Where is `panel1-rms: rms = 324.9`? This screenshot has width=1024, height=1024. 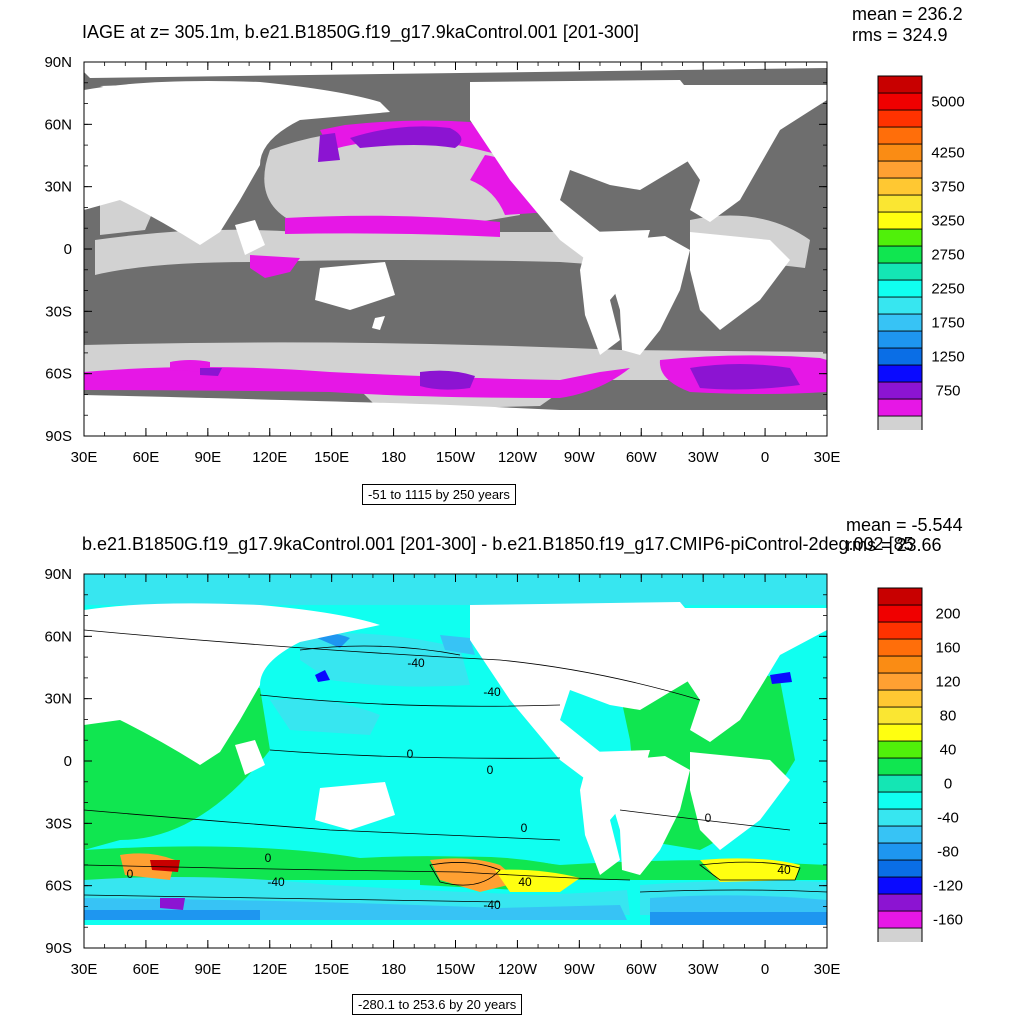 panel1-rms: rms = 324.9 is located at coordinates (900, 35).